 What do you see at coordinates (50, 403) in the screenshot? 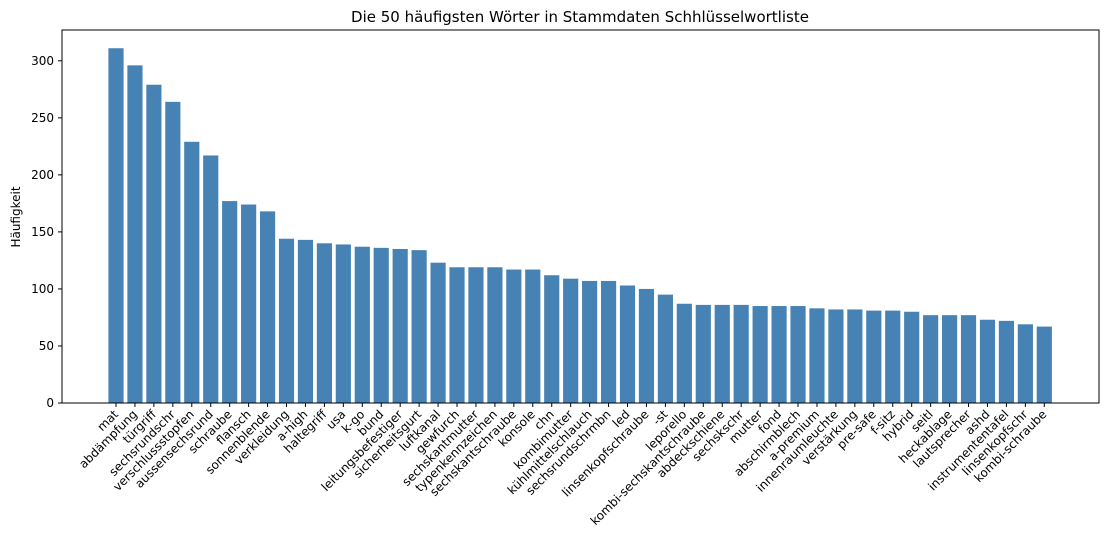
I see `y-tick-label: 0` at bounding box center [50, 403].